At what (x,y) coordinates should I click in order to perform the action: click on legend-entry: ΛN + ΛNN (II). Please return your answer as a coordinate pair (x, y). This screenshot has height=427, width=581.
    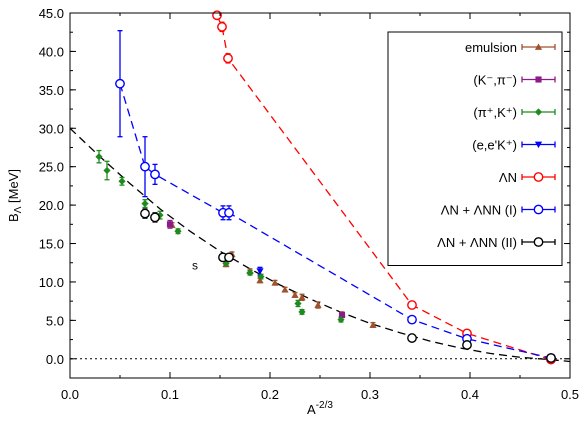
    Looking at the image, I should click on (496, 242).